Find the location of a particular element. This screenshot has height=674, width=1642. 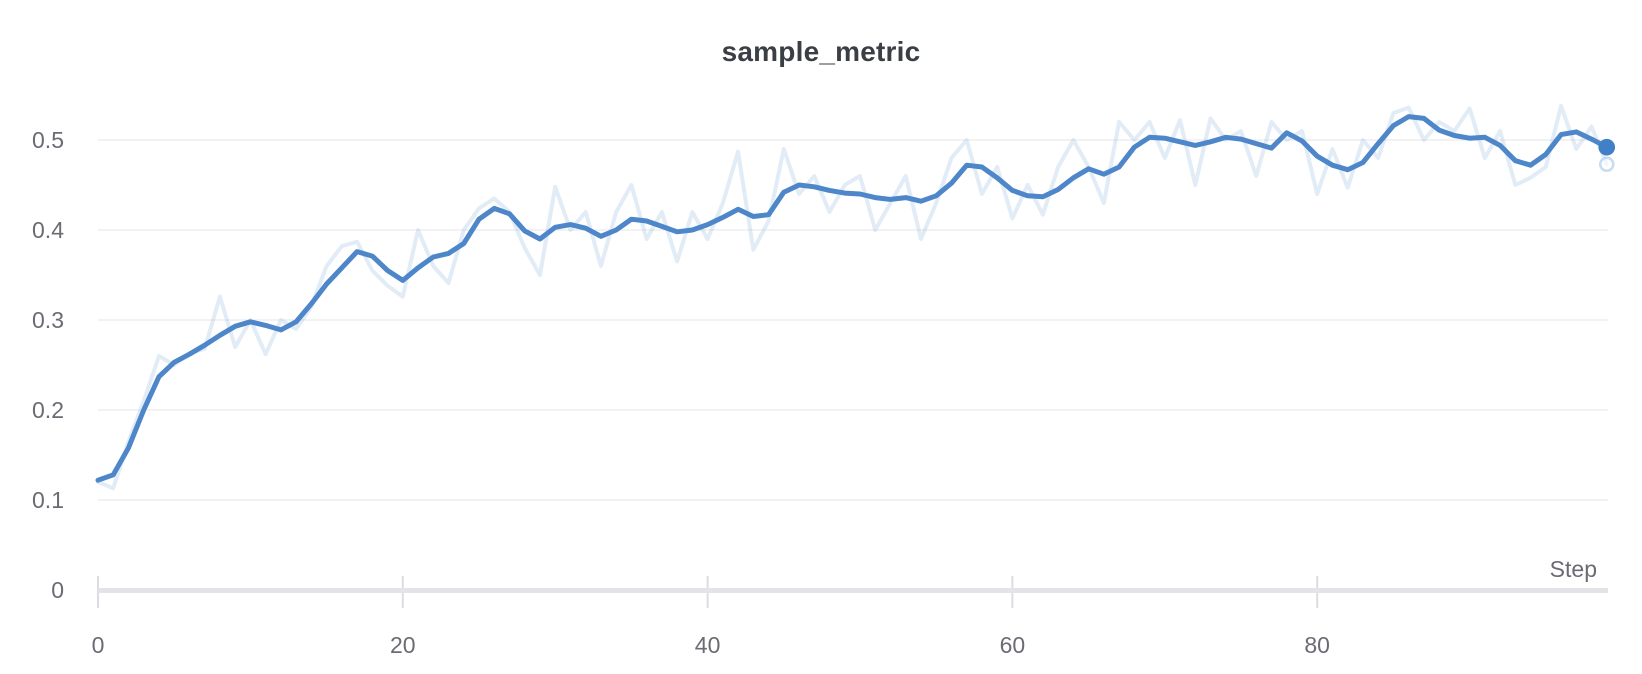

y-axis-labels: 0 0.1 0.2 0.3 0.4 0.5 is located at coordinates (48, 365).